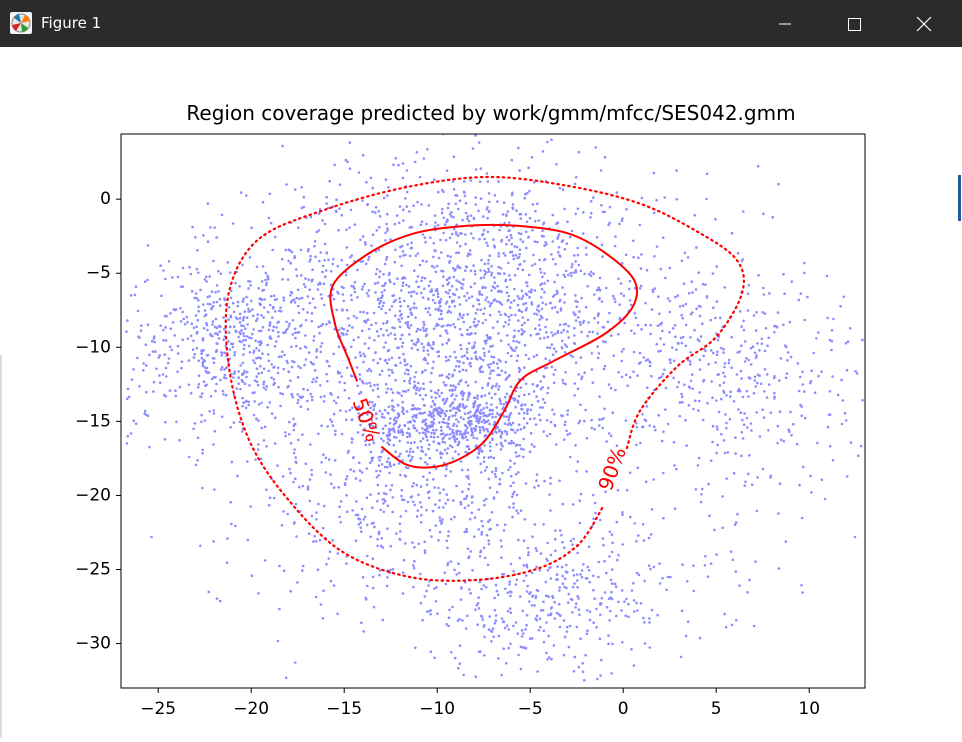  I want to click on maximize-icon, so click(854, 24).